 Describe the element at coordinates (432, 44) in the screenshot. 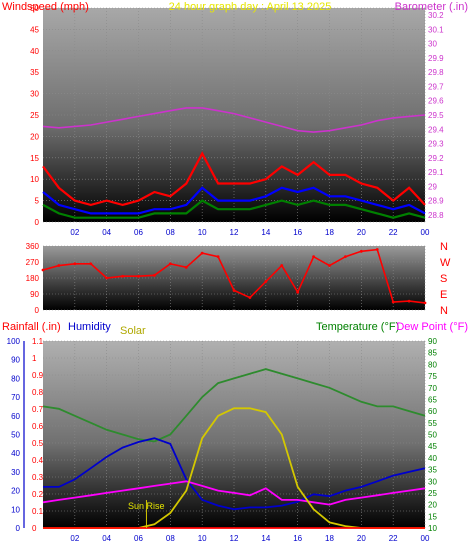

I see `barometer-tick-label: 30` at that location.